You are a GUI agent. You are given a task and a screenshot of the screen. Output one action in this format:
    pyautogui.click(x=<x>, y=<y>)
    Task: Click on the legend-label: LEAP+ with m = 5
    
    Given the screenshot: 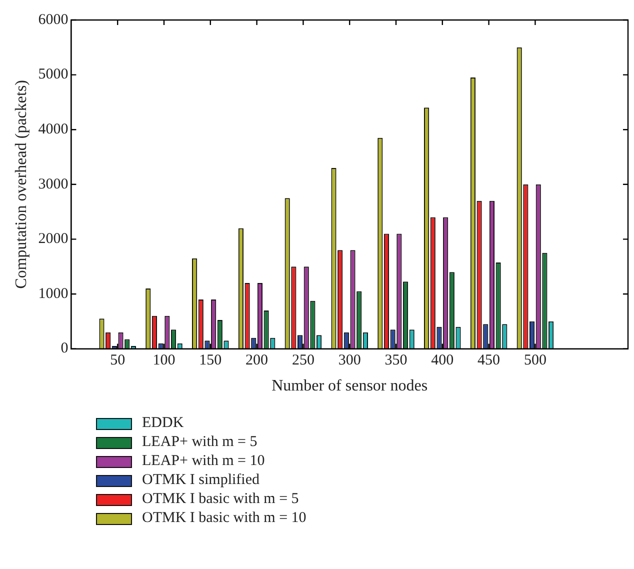 What is the action you would take?
    pyautogui.click(x=200, y=442)
    